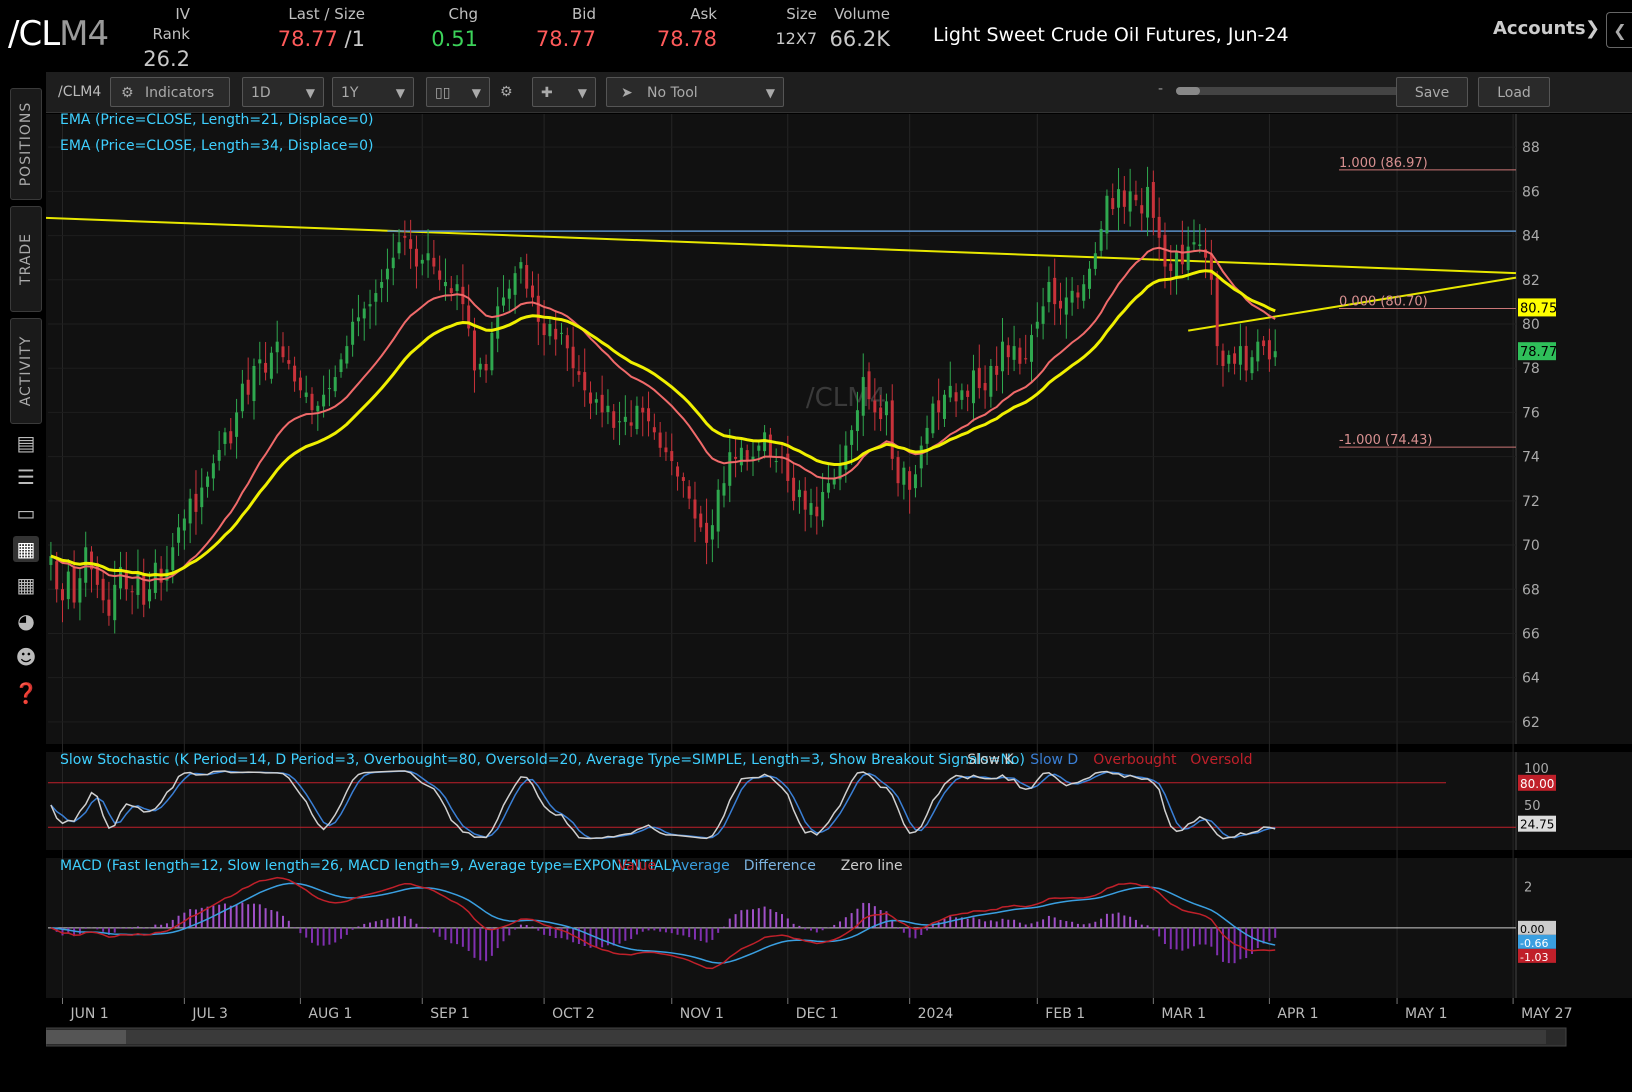 The image size is (1632, 1092). What do you see at coordinates (1383, 163) in the screenshot?
I see `fib-label: 1.000 (86.97)` at bounding box center [1383, 163].